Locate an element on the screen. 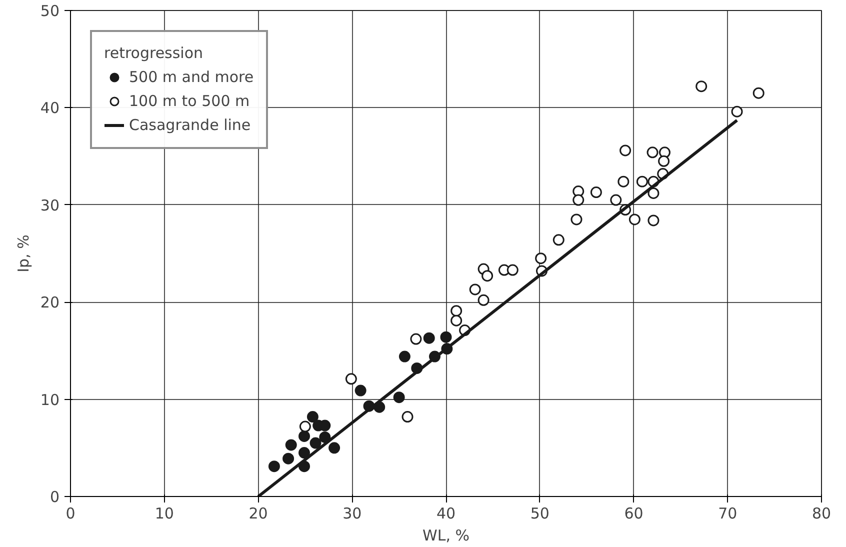 This screenshot has width=846, height=547. y-tick-label: 10 is located at coordinates (50, 399).